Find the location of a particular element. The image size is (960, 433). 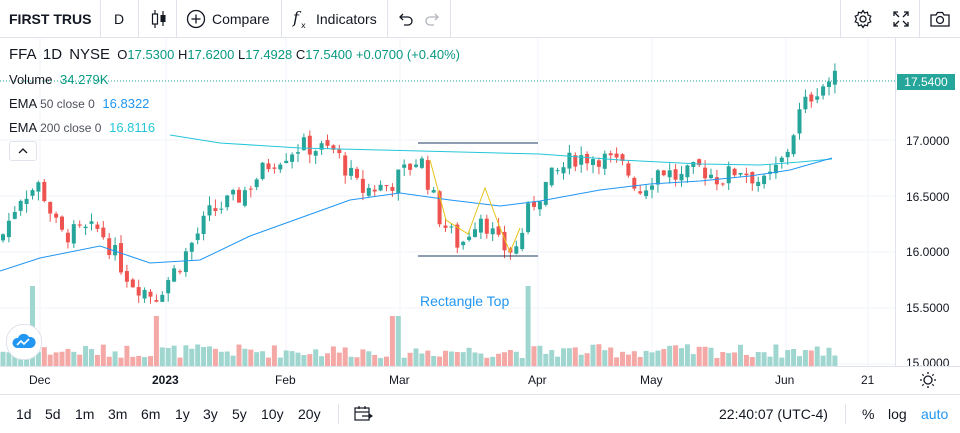

fullscreen-button is located at coordinates (901, 19).